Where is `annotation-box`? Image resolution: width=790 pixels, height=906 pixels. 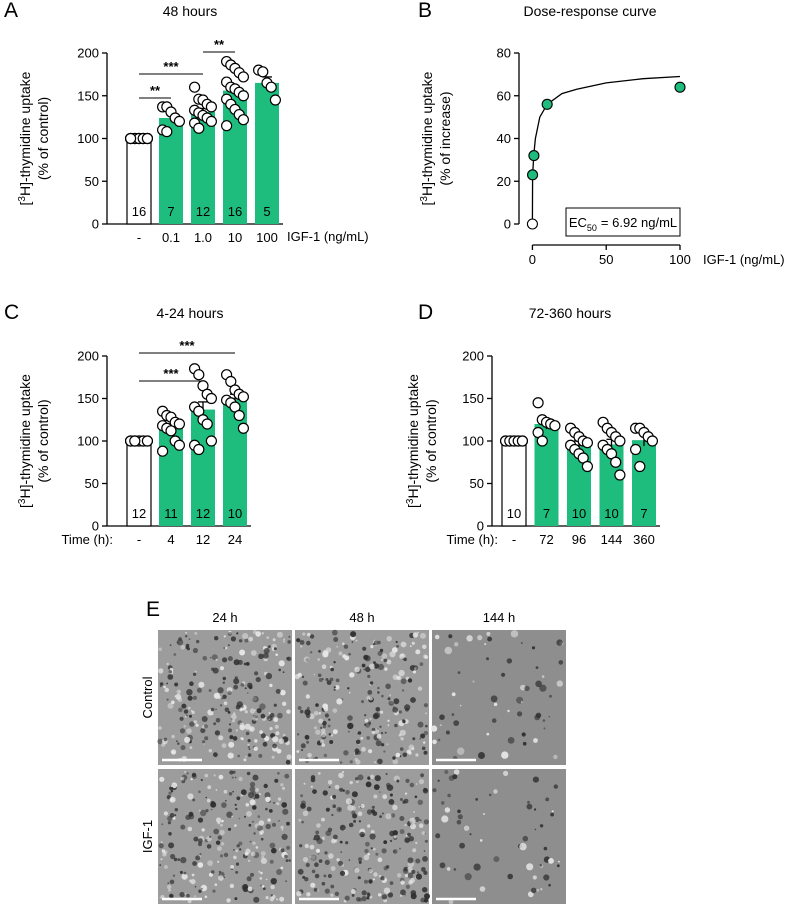 annotation-box is located at coordinates (623, 222).